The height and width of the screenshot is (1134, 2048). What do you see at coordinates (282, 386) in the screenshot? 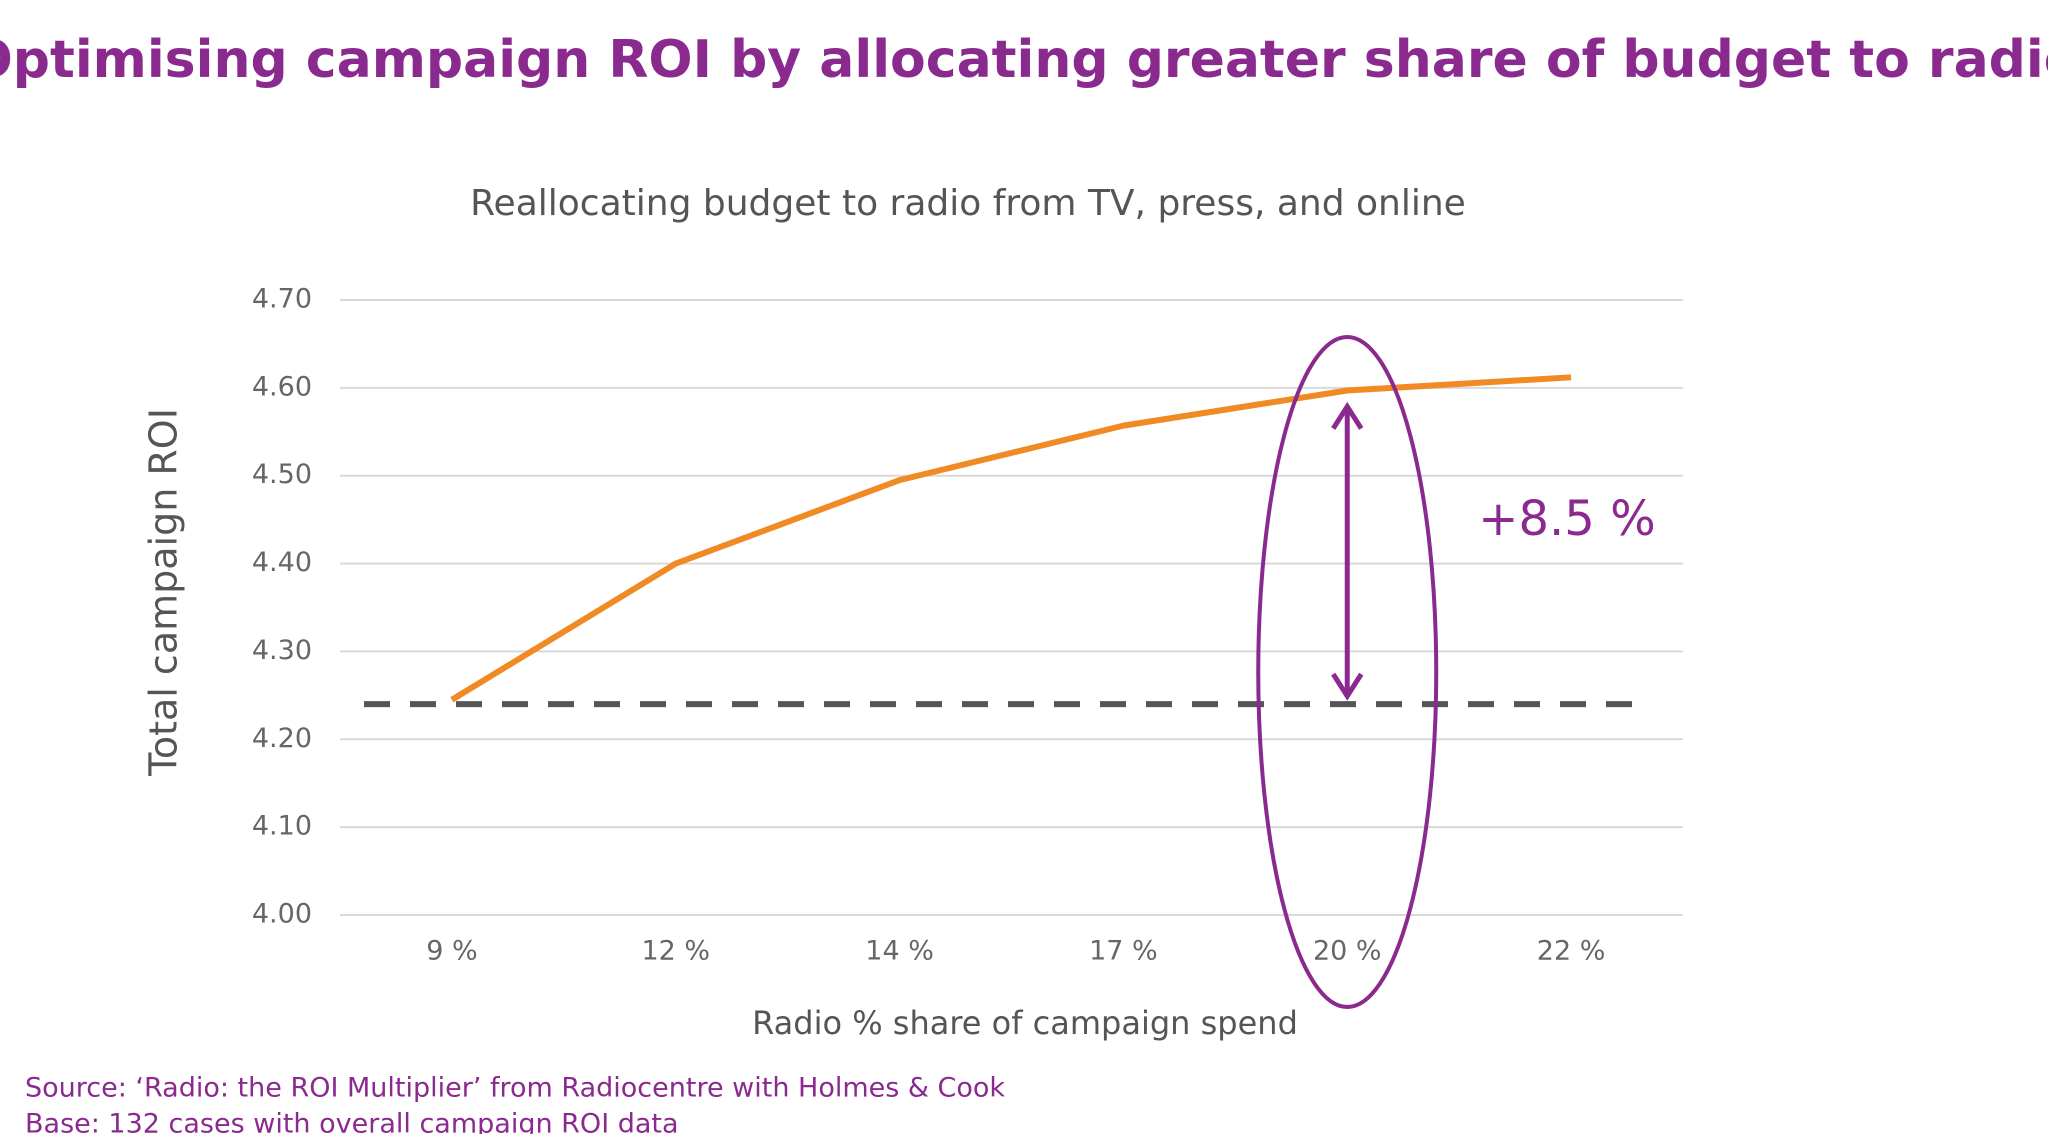
I see `y-tick-label: 4.60` at bounding box center [282, 386].